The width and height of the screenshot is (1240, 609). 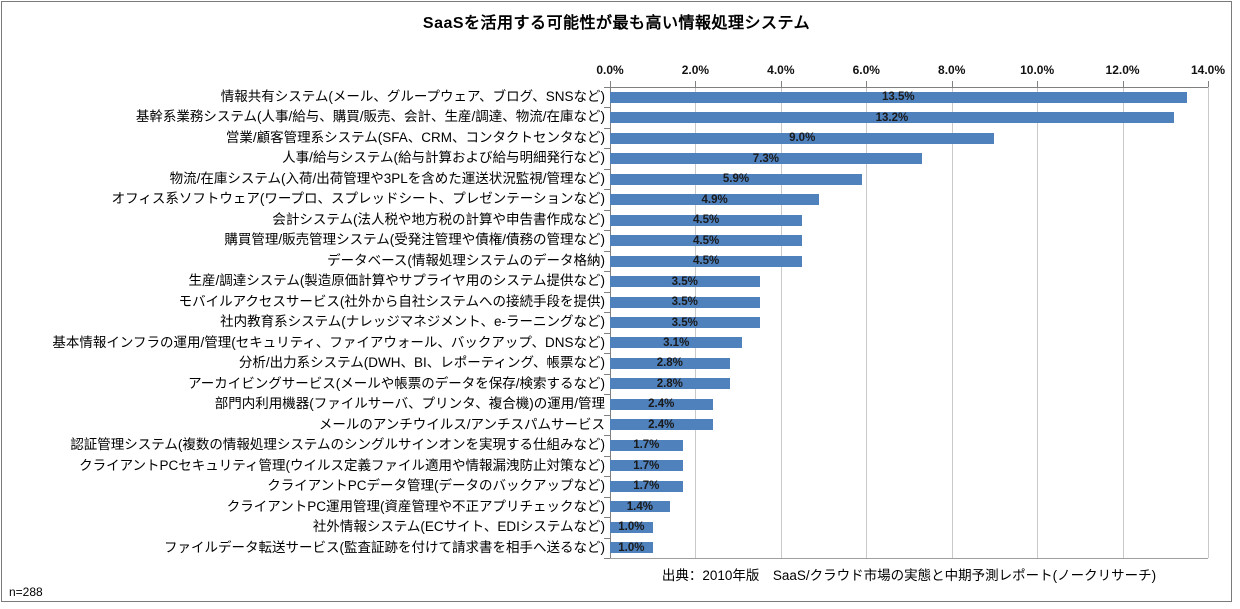 What do you see at coordinates (396, 281) in the screenshot?
I see `category-label: 生産/調達システム(製造原価計算やサプライヤ用のシステム提供など)` at bounding box center [396, 281].